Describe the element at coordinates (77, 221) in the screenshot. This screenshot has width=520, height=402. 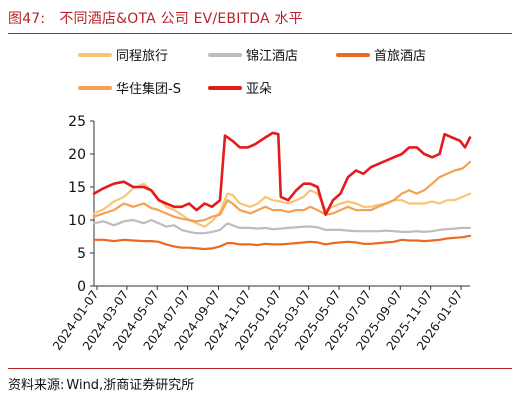
I see `y-tick-label: 10` at that location.